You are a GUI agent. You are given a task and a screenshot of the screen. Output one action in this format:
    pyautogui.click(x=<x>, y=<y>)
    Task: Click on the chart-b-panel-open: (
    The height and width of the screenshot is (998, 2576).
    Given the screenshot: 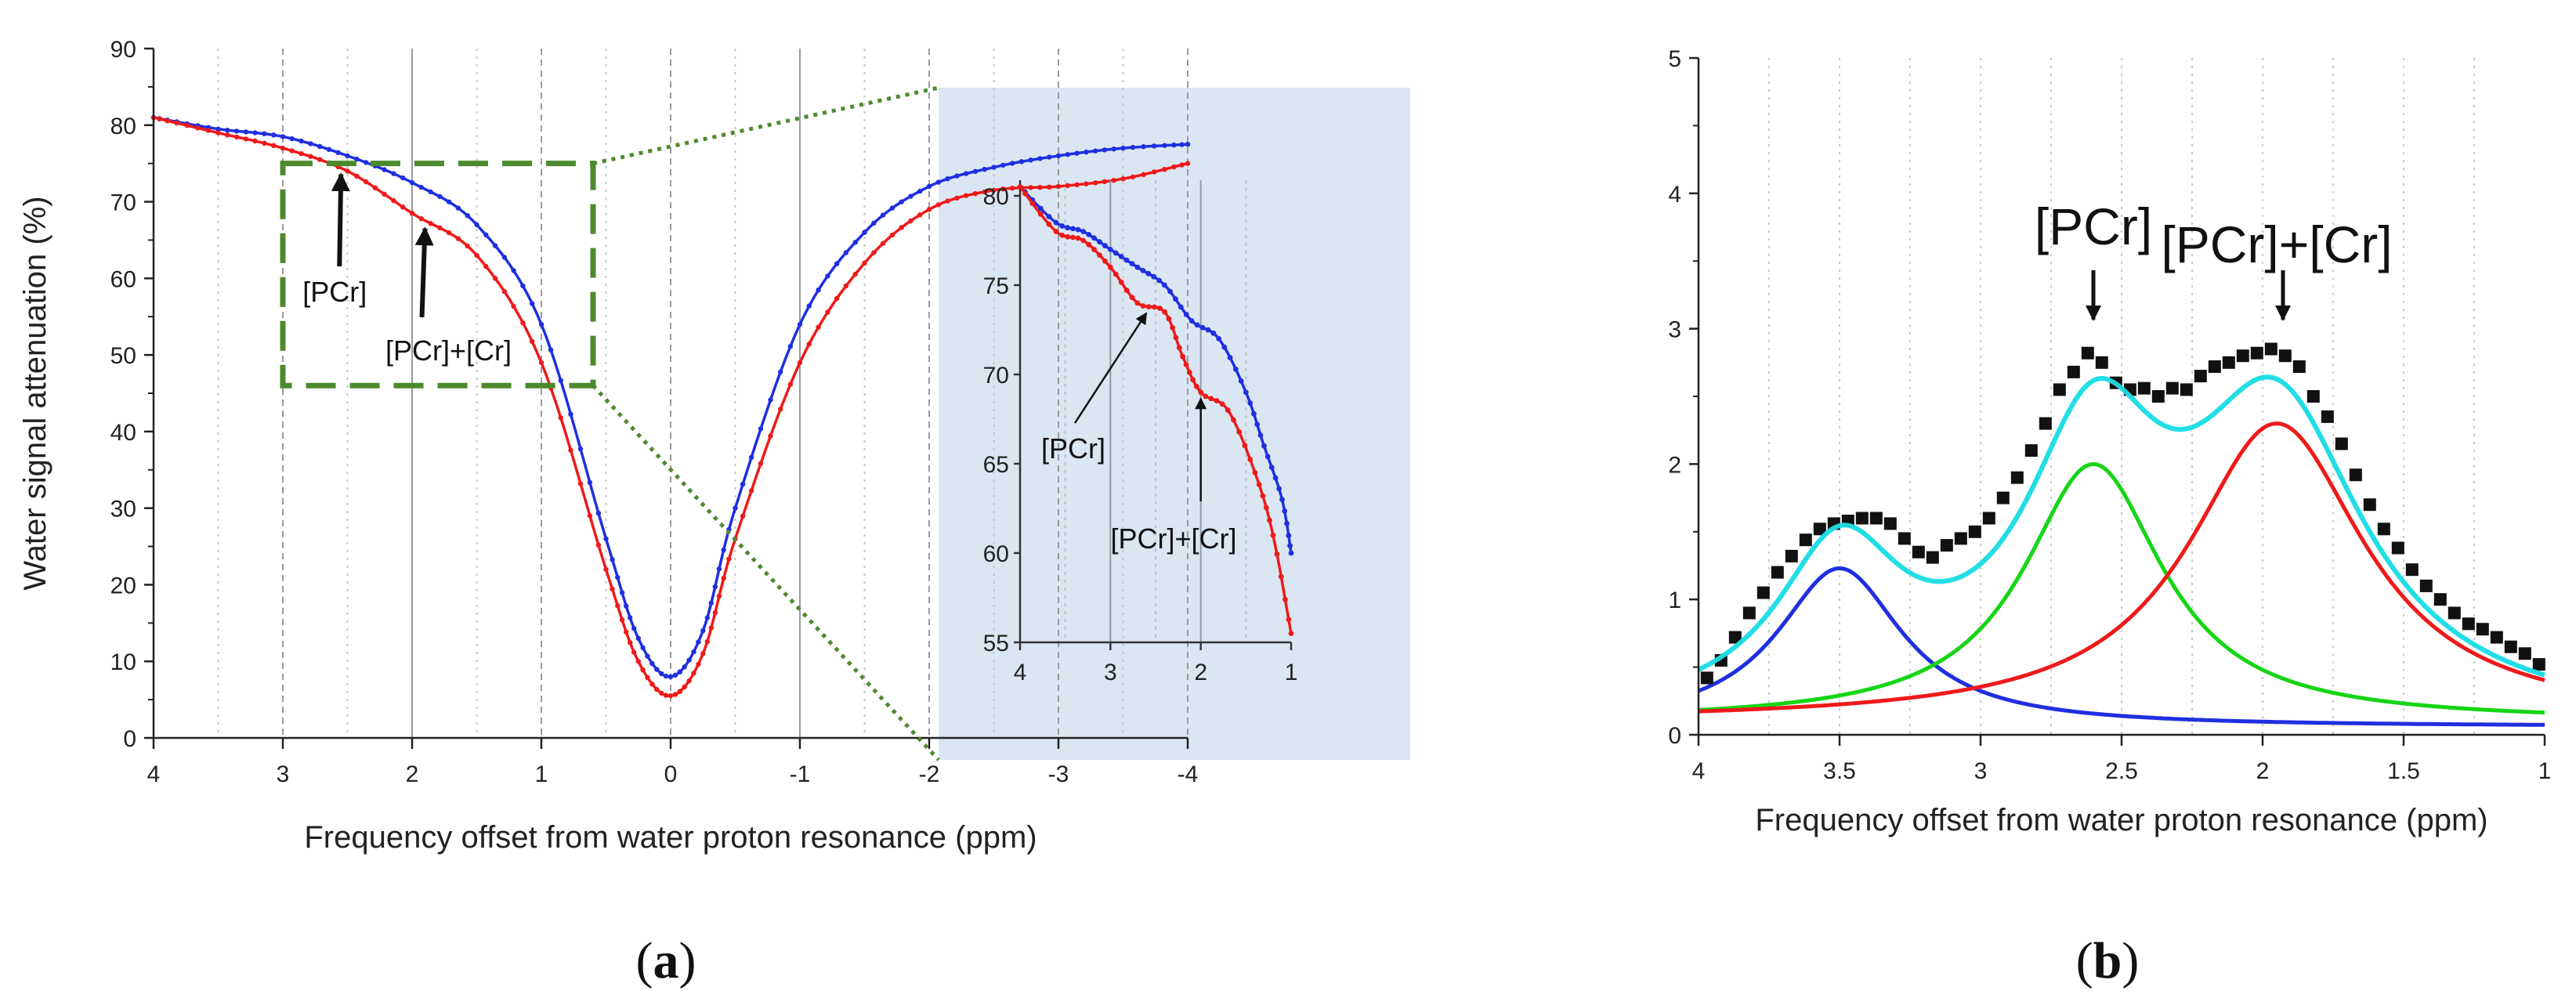 What is the action you would take?
    pyautogui.click(x=2085, y=960)
    